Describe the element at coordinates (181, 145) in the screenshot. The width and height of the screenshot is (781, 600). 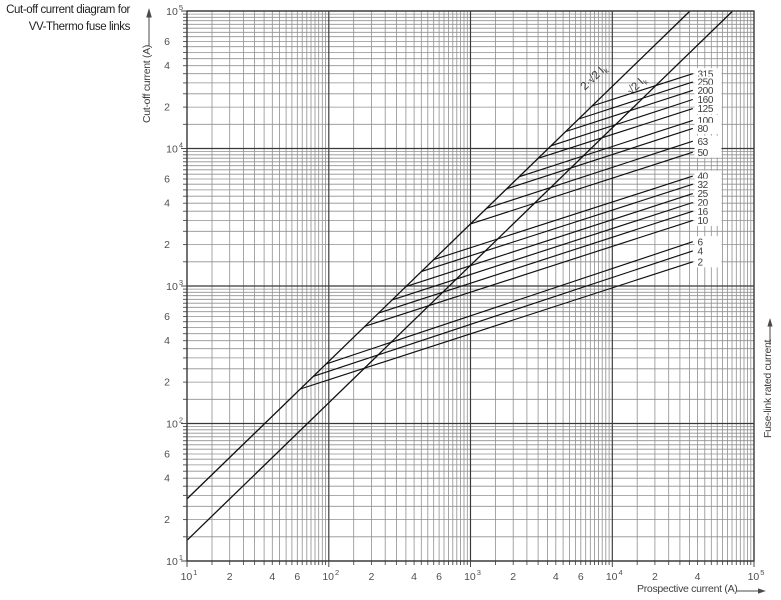
I see `y-tick-label-10e4-exp: 4` at that location.